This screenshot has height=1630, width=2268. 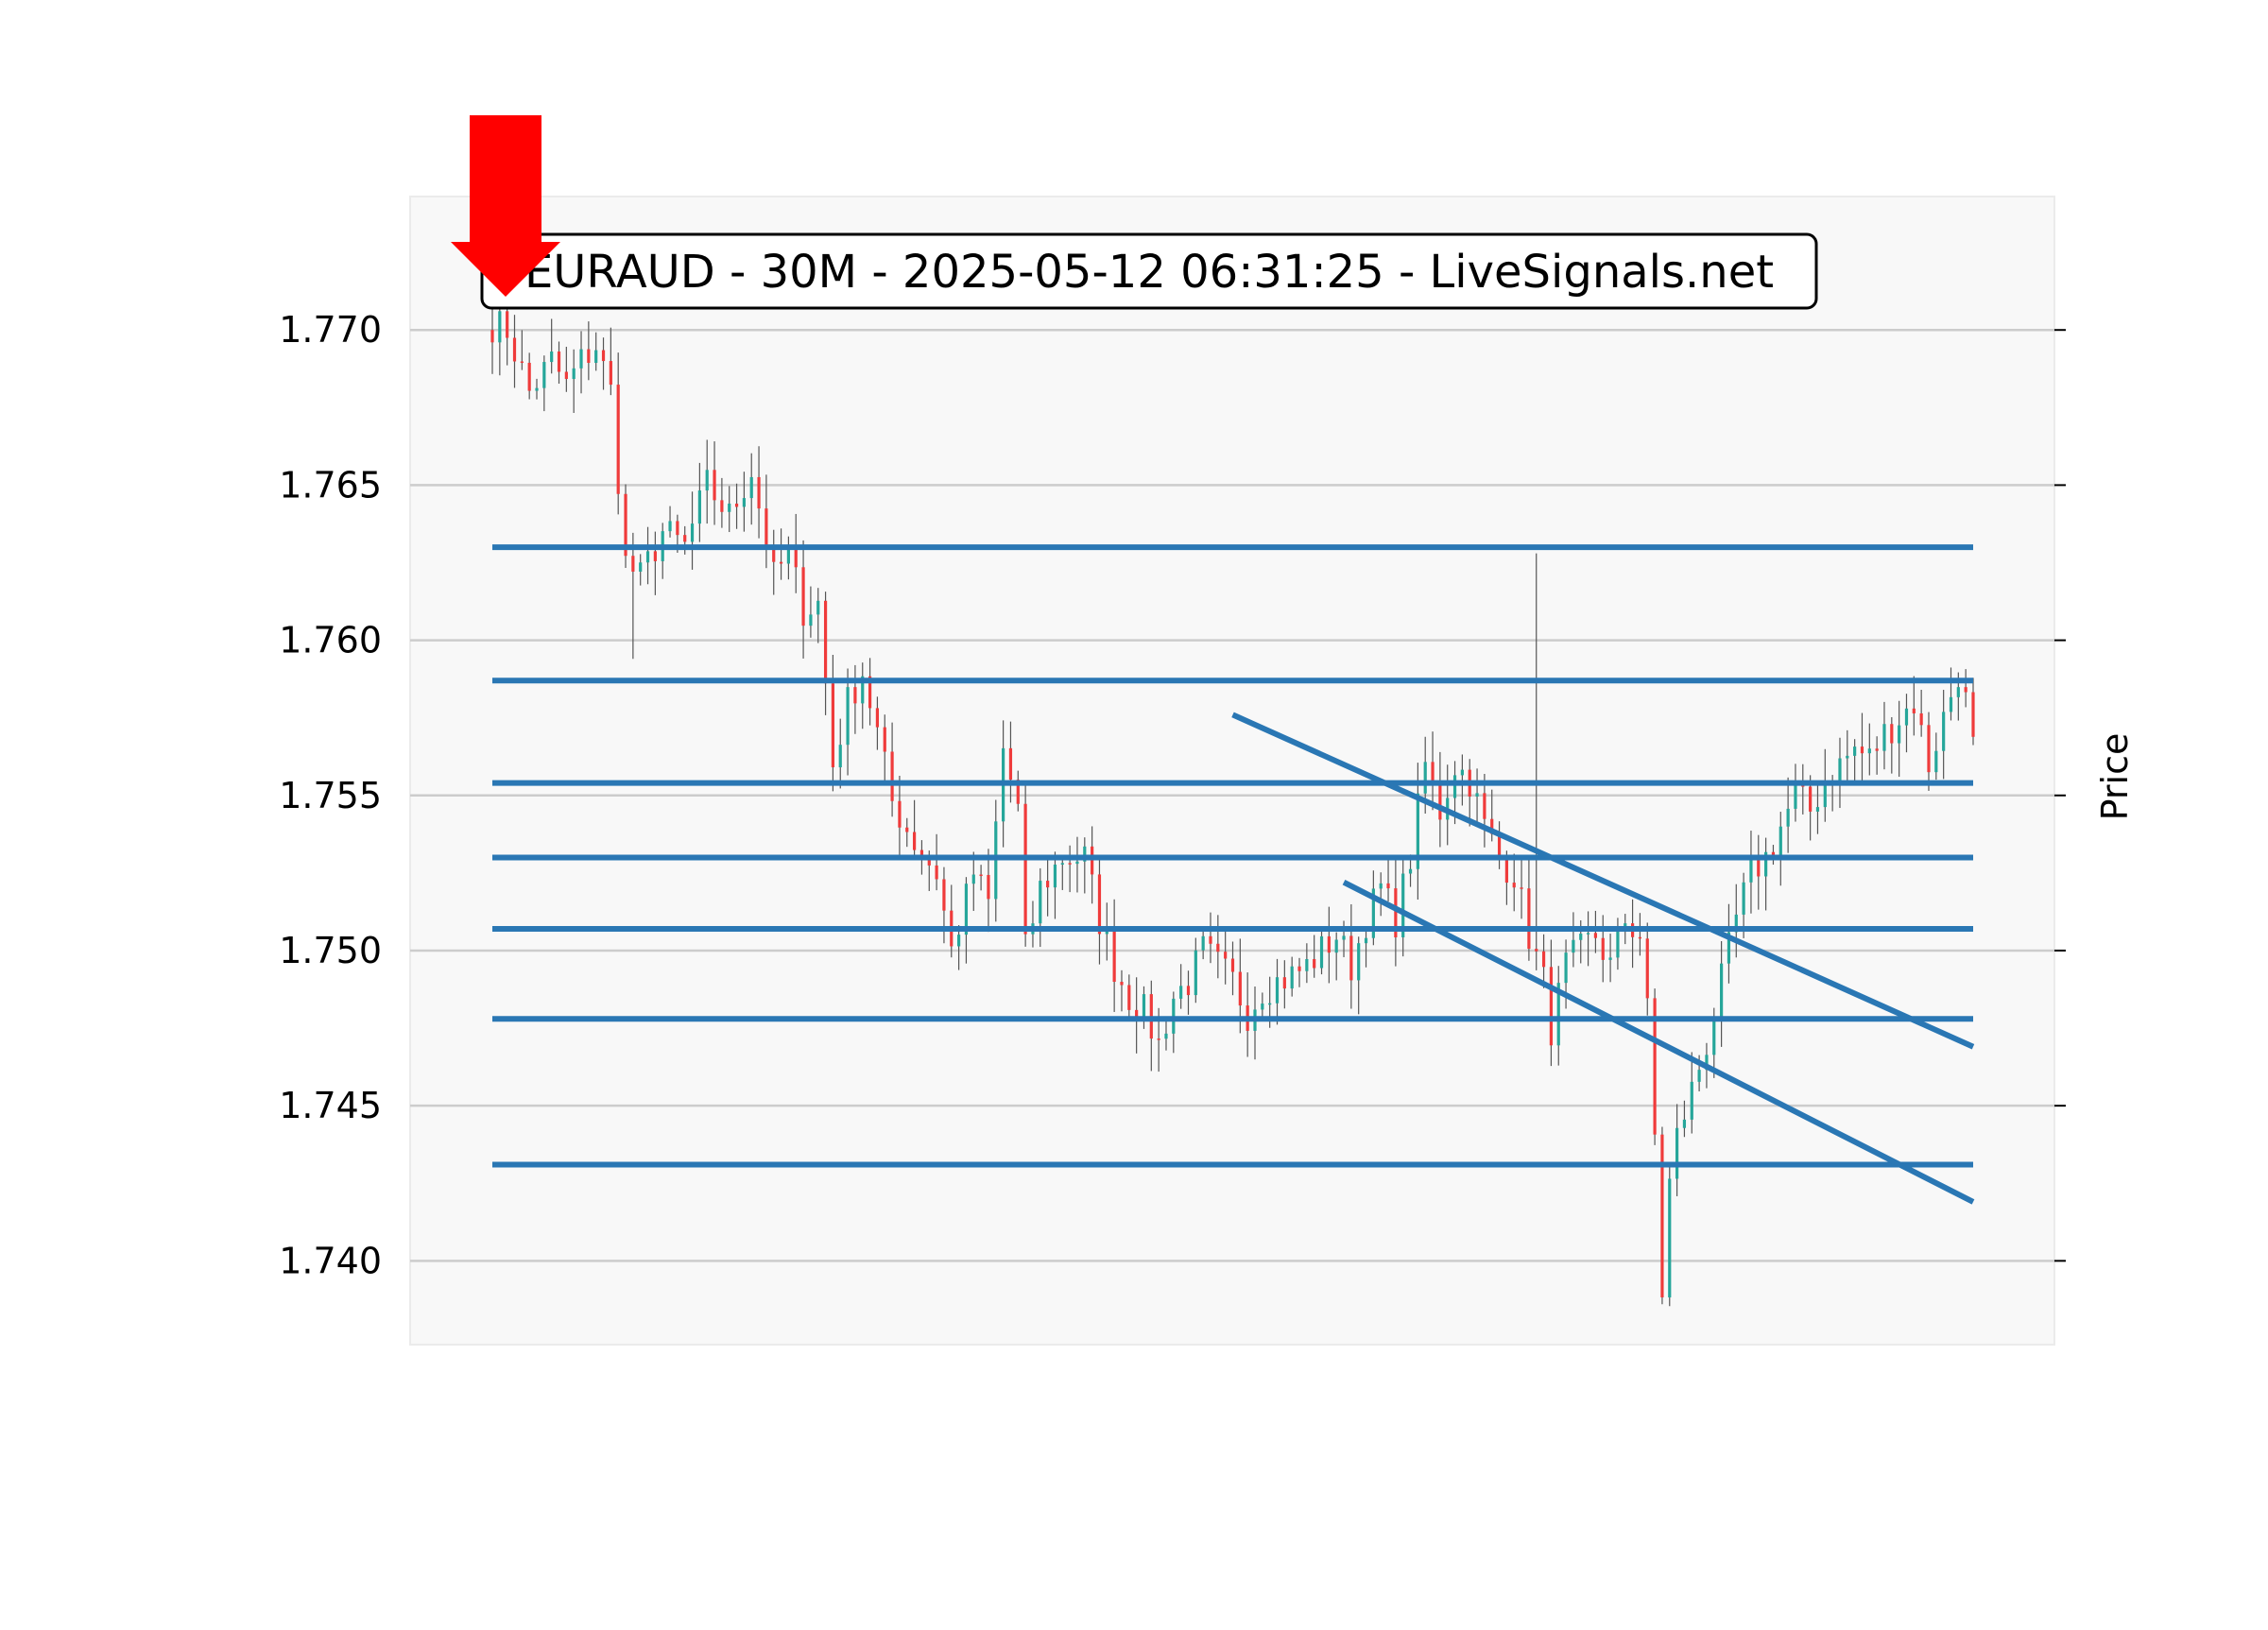 What do you see at coordinates (505, 206) in the screenshot?
I see `down-arrow-icon` at bounding box center [505, 206].